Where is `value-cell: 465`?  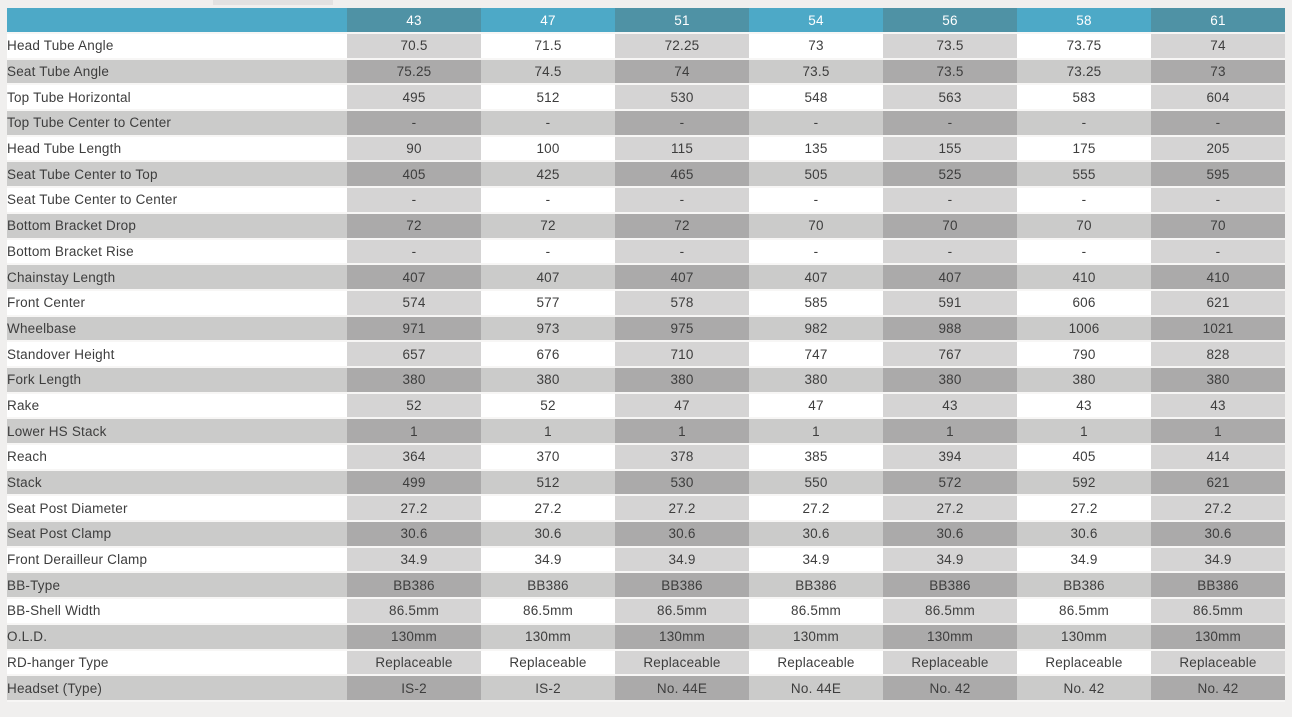
value-cell: 465 is located at coordinates (682, 175).